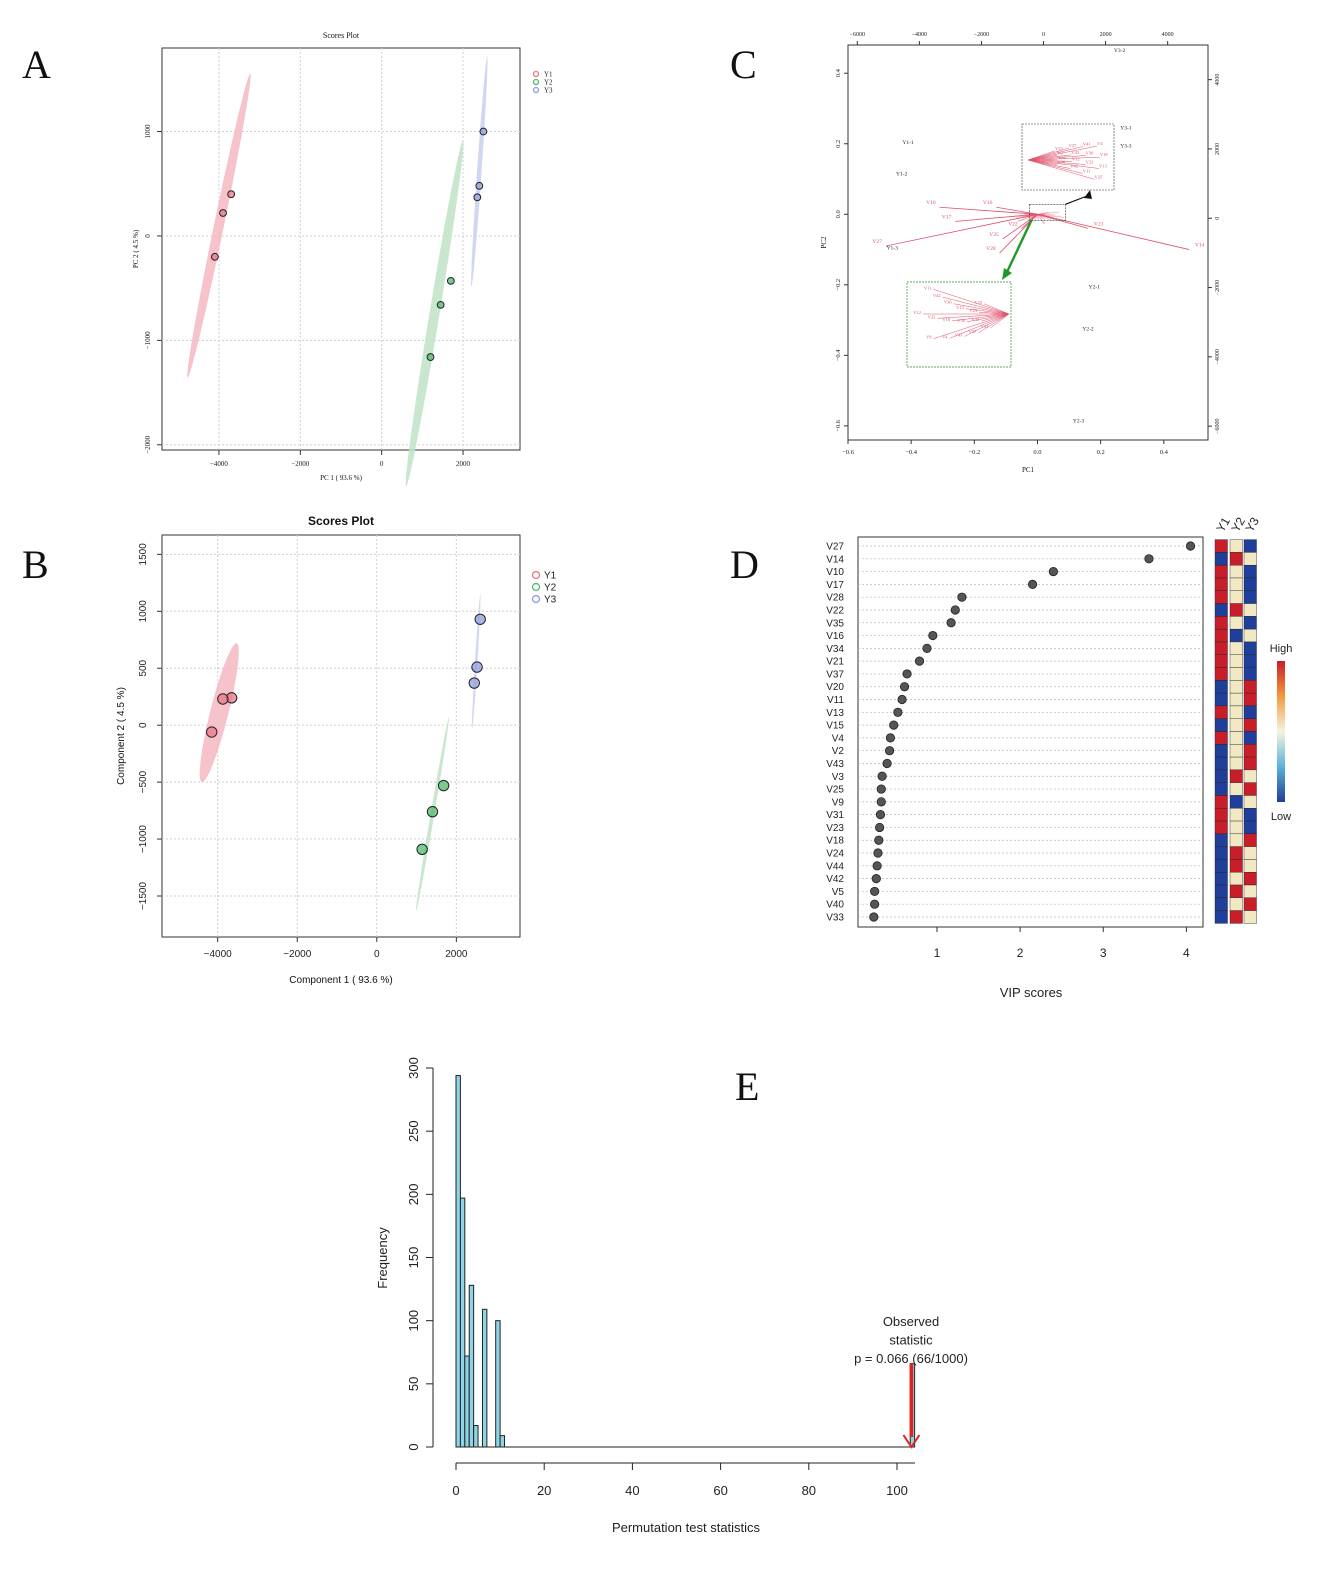 This screenshot has height=1591, width=1329. What do you see at coordinates (463, 464) in the screenshot?
I see `x-tick-label: 2000` at bounding box center [463, 464].